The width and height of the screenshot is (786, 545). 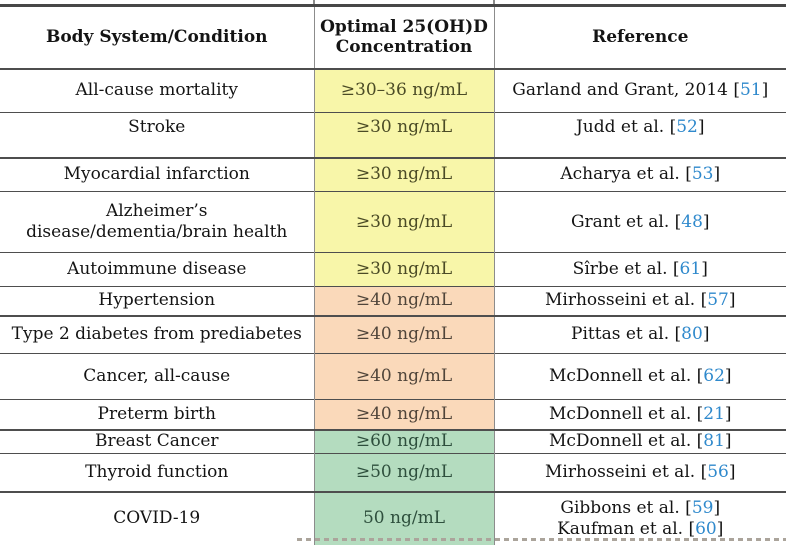 What do you see at coordinates (690, 269) in the screenshot?
I see `citation-link: 61` at bounding box center [690, 269].